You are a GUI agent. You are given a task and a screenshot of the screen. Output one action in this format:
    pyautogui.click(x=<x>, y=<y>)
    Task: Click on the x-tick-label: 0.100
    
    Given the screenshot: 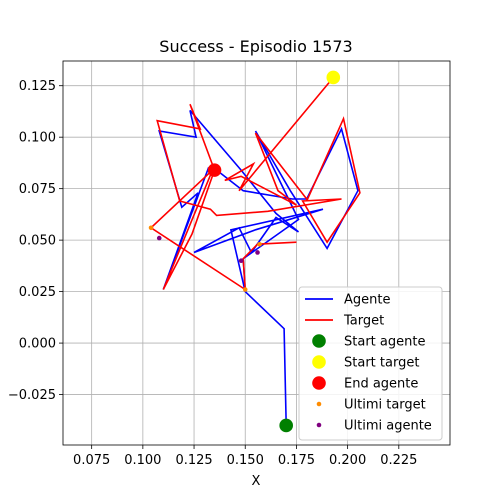 What is the action you would take?
    pyautogui.click(x=142, y=460)
    